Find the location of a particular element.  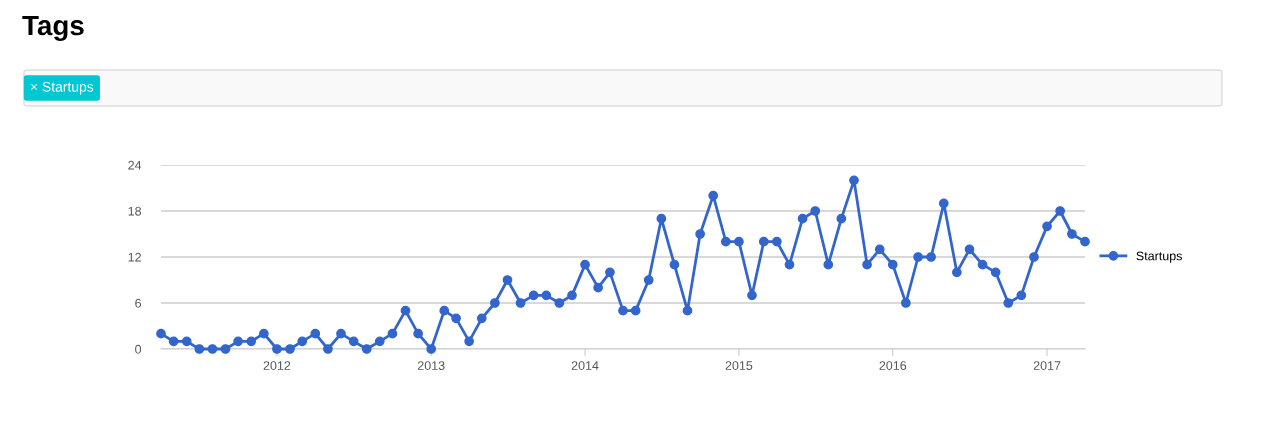

y-tick-label: 6 is located at coordinates (138, 303).